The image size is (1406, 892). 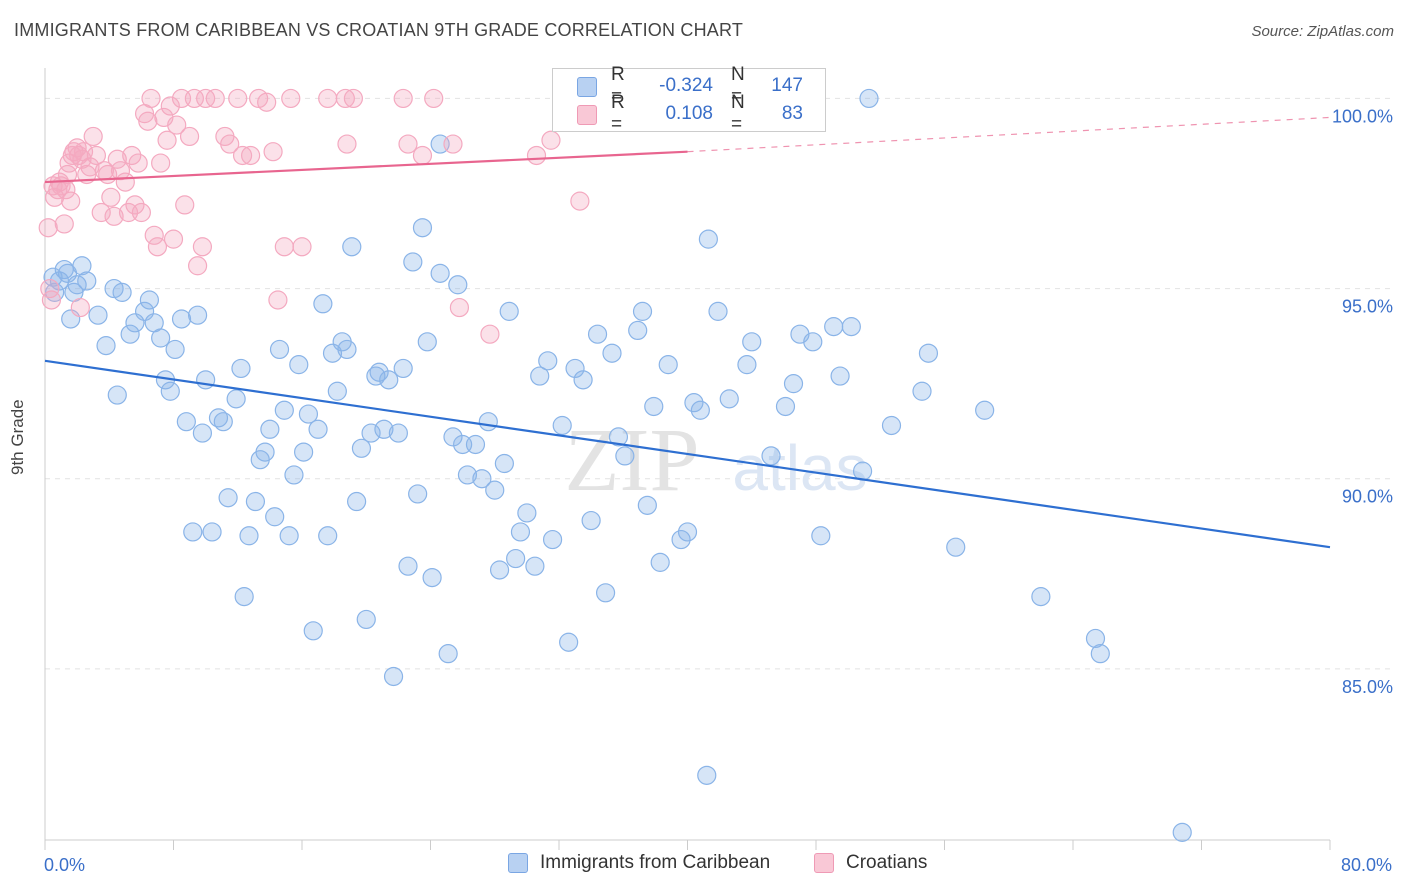 What do you see at coordinates (686, 85) in the screenshot?
I see `legend-r-value: -0.324` at bounding box center [686, 85].